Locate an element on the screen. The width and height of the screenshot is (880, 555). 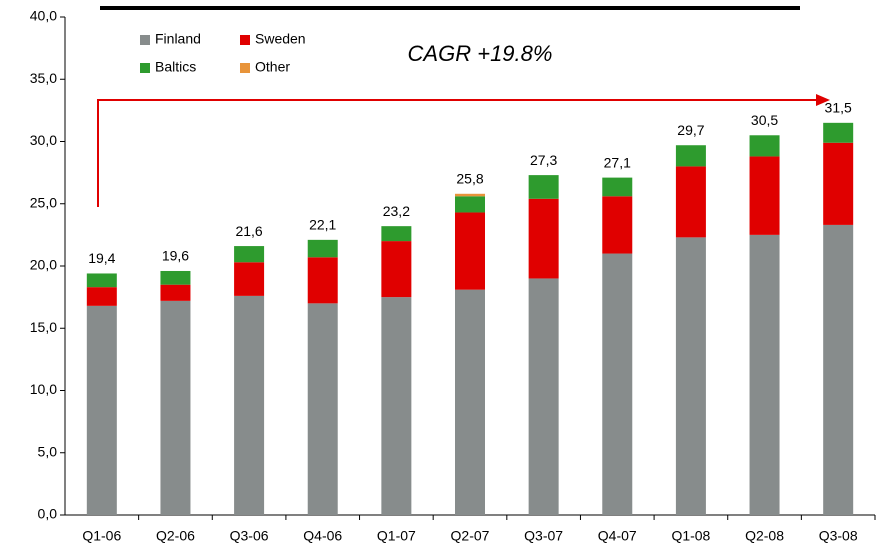
y-tick-label: 5,0 is located at coordinates (48, 451).